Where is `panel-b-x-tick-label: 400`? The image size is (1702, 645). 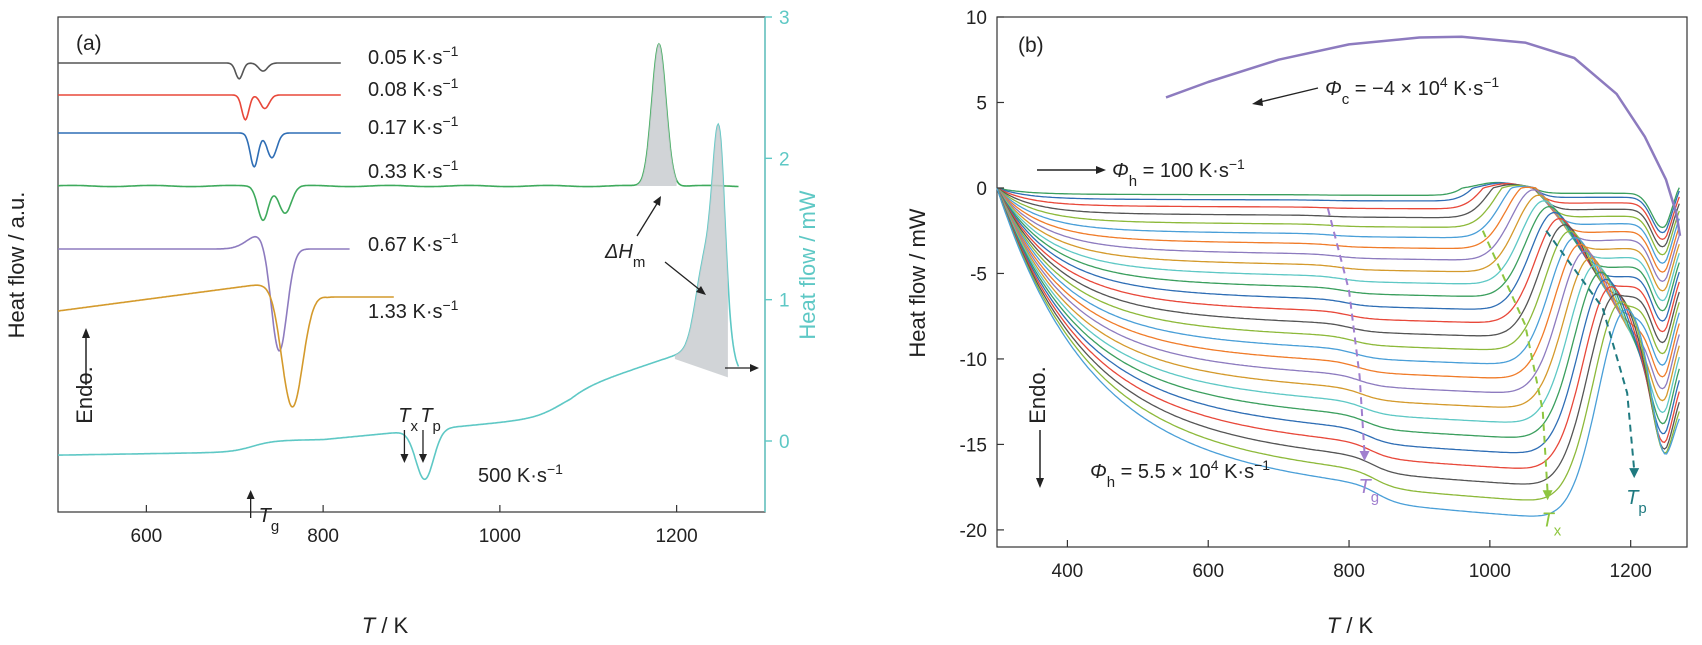
panel-b-x-tick-label: 400 is located at coordinates (1068, 571).